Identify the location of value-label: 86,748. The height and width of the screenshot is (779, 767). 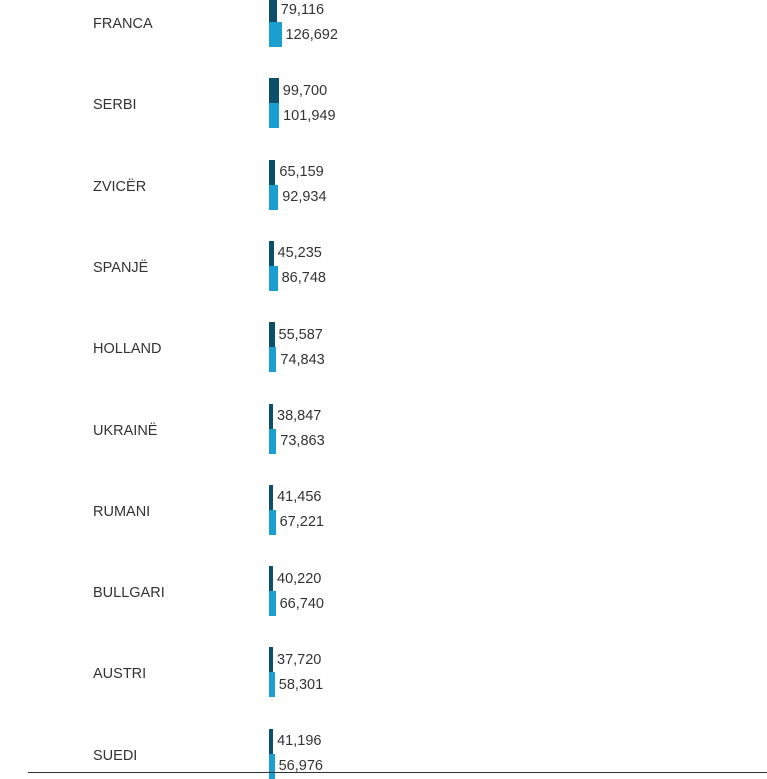
(303, 278).